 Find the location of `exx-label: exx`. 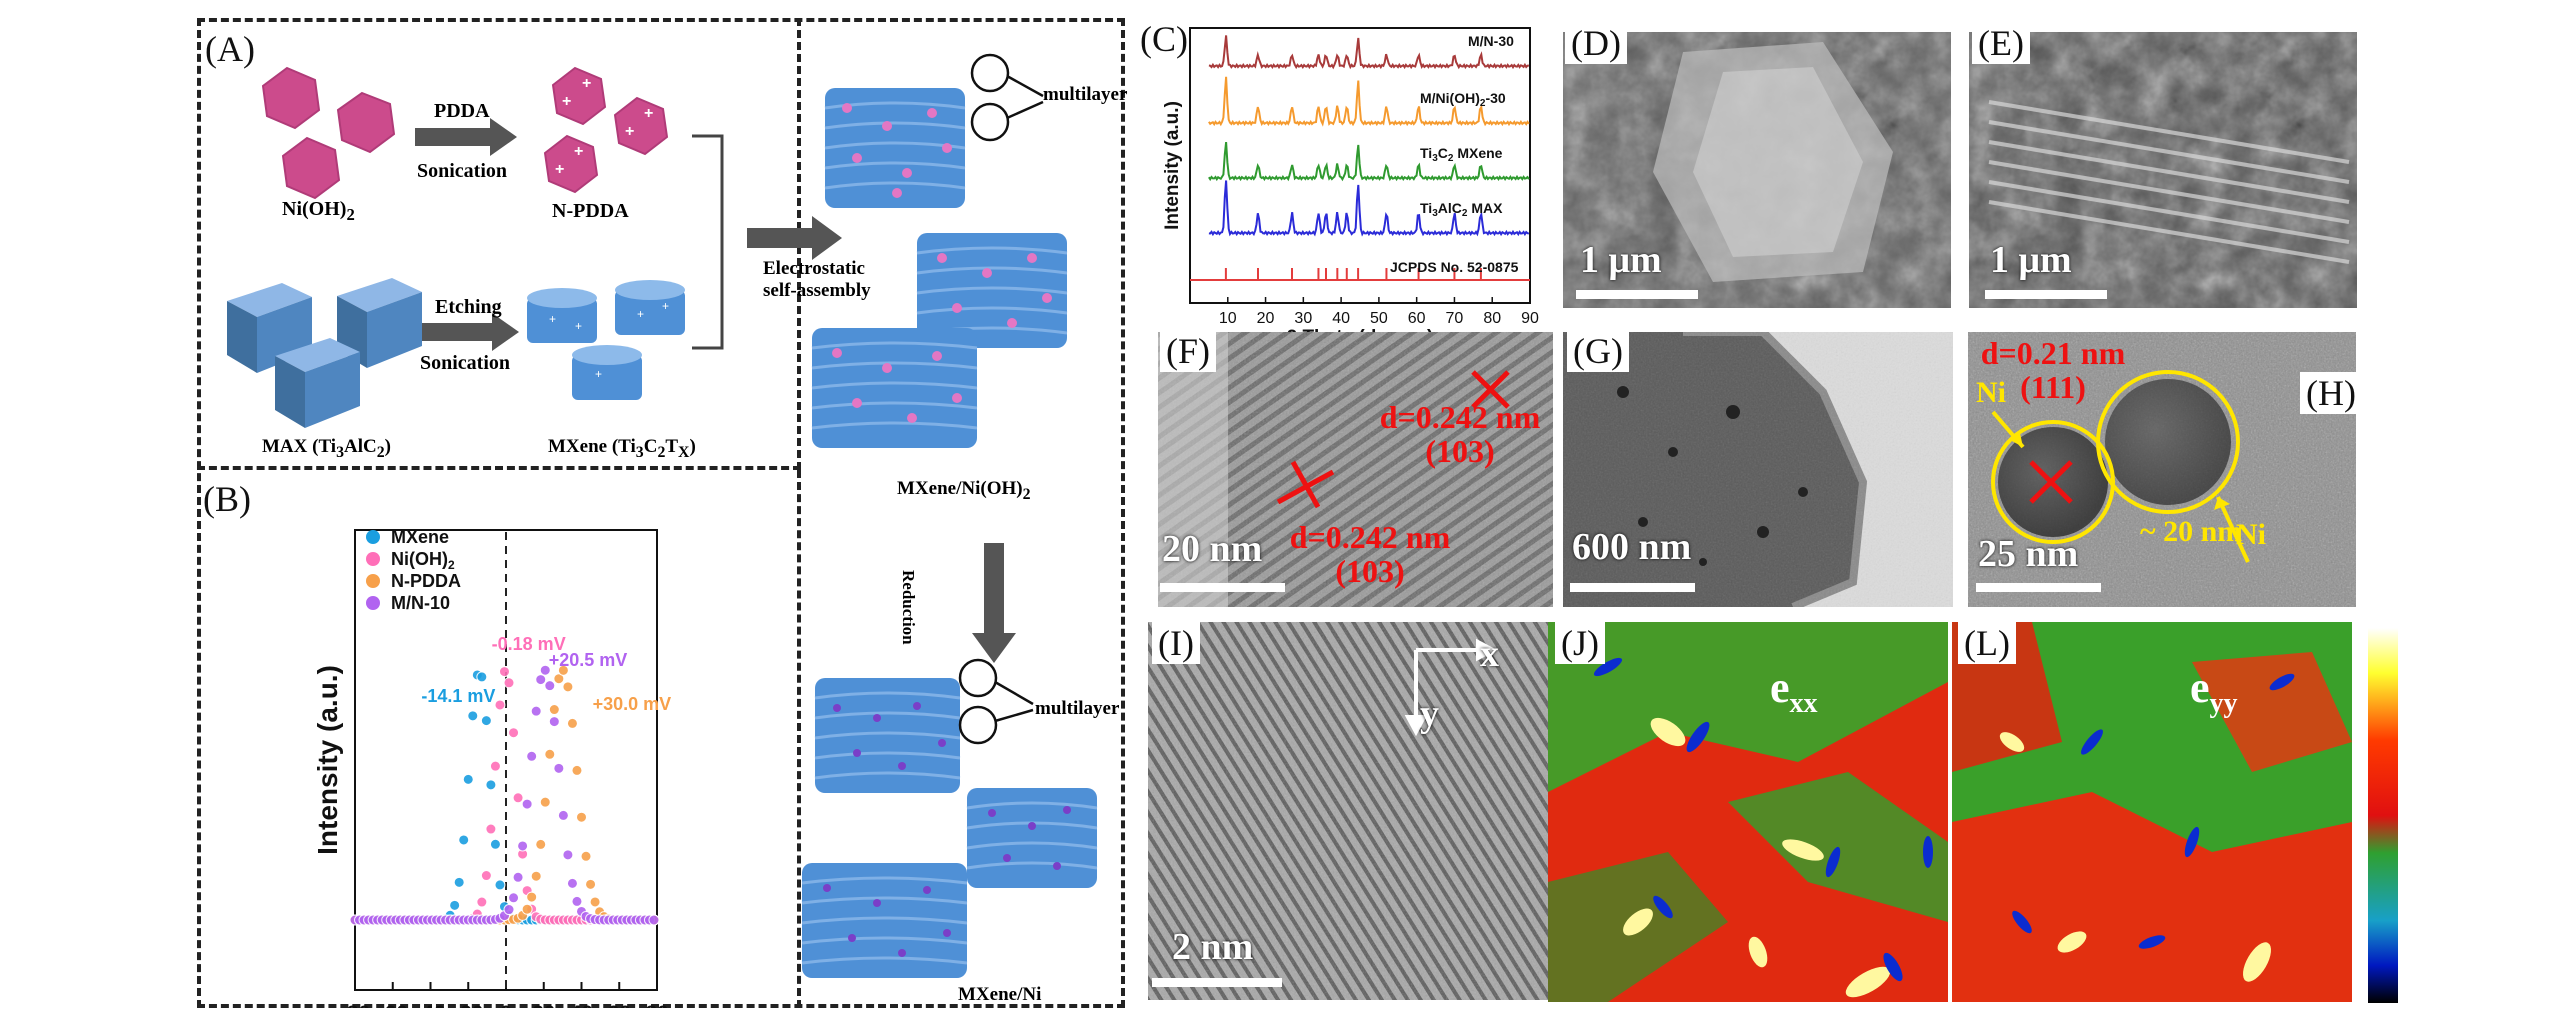

exx-label: exx is located at coordinates (1794, 691).